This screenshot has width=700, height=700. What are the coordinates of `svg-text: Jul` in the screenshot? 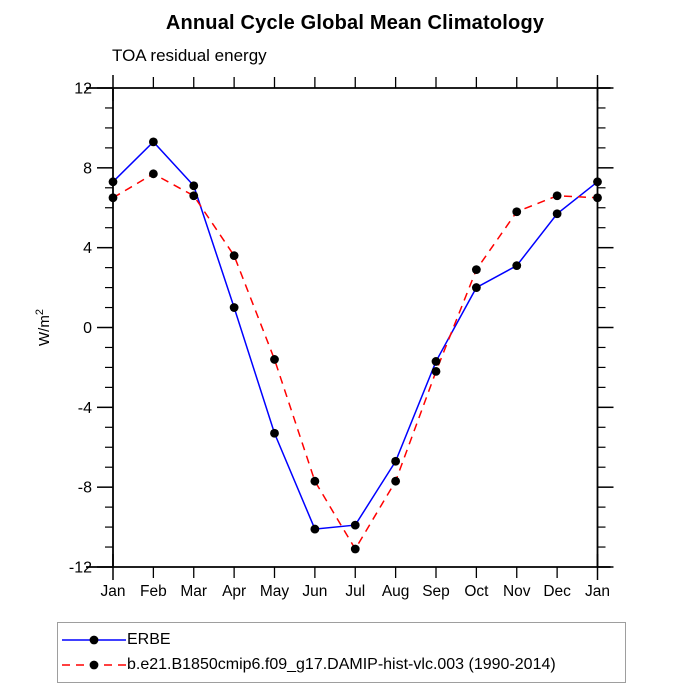 It's located at (355, 591).